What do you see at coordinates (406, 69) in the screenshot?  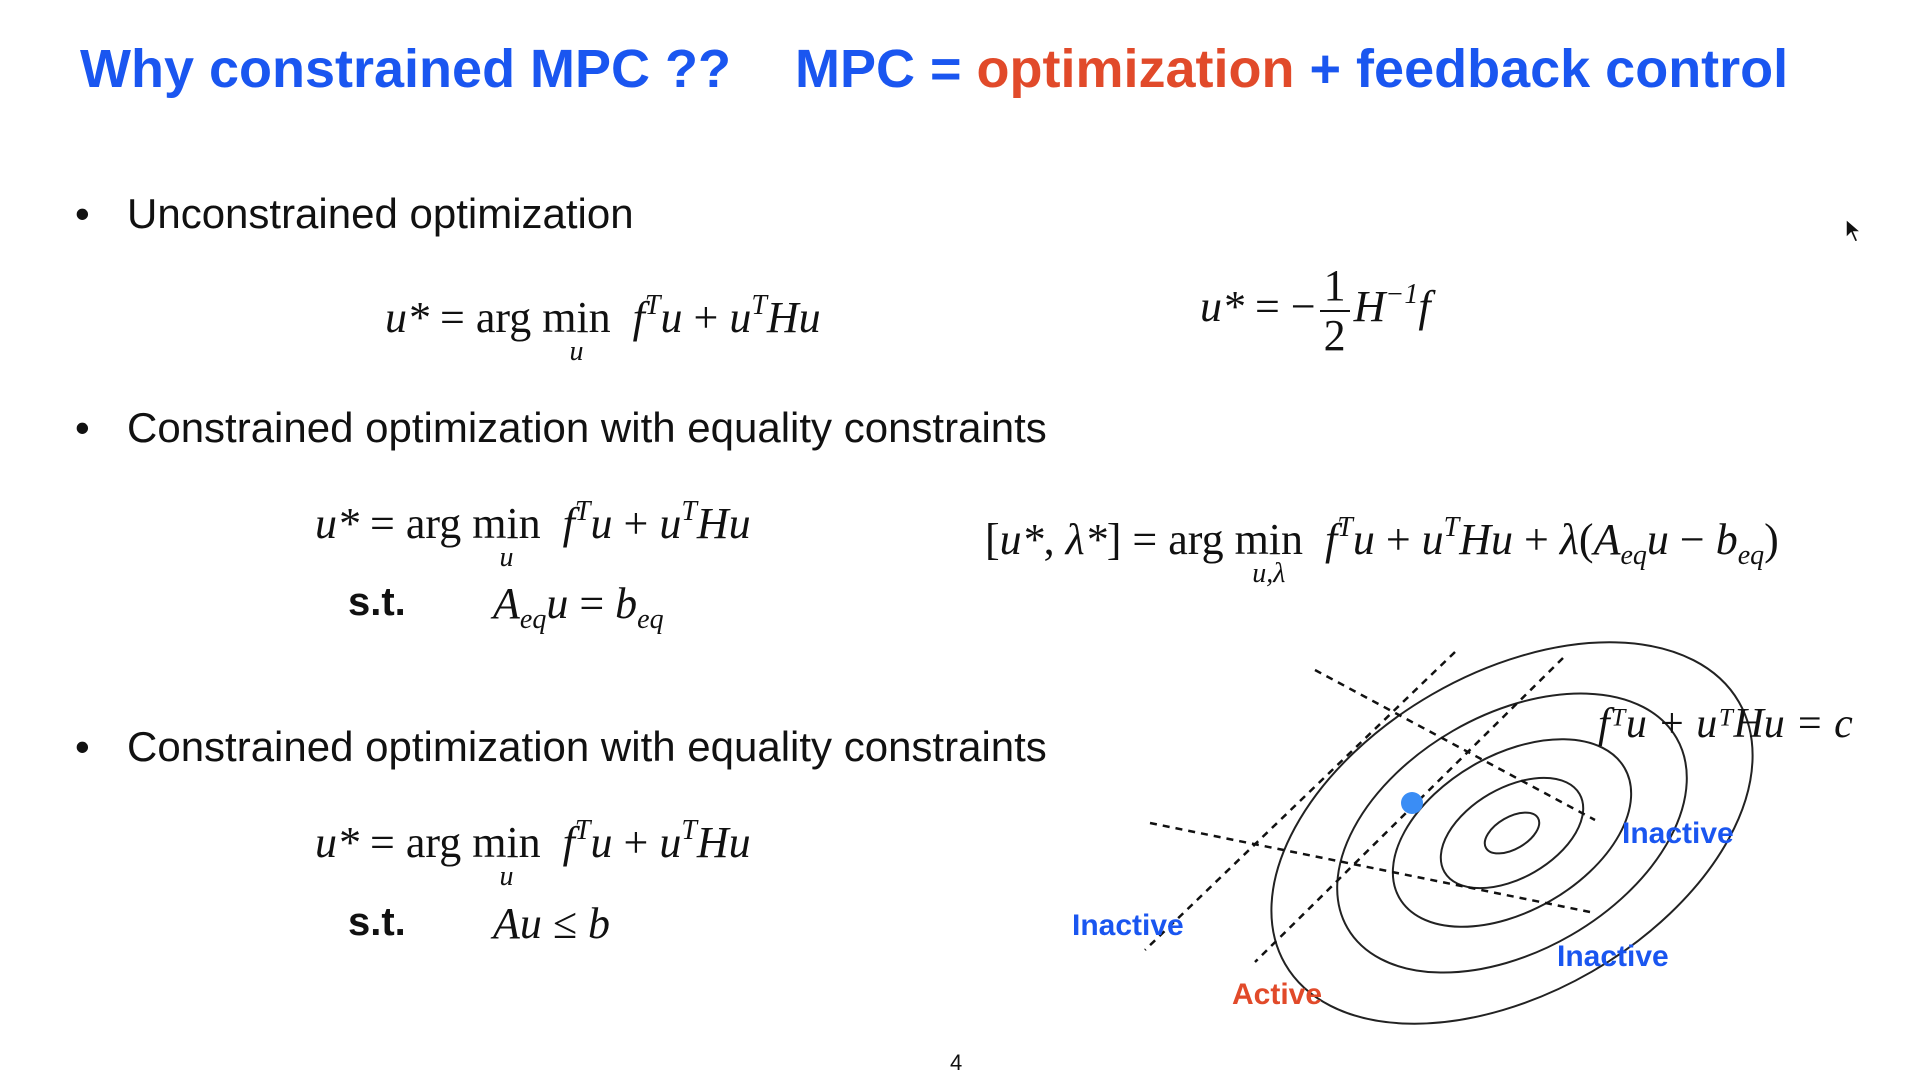 I see `title-why-constrained-mpc: Why constrained MPC ??` at bounding box center [406, 69].